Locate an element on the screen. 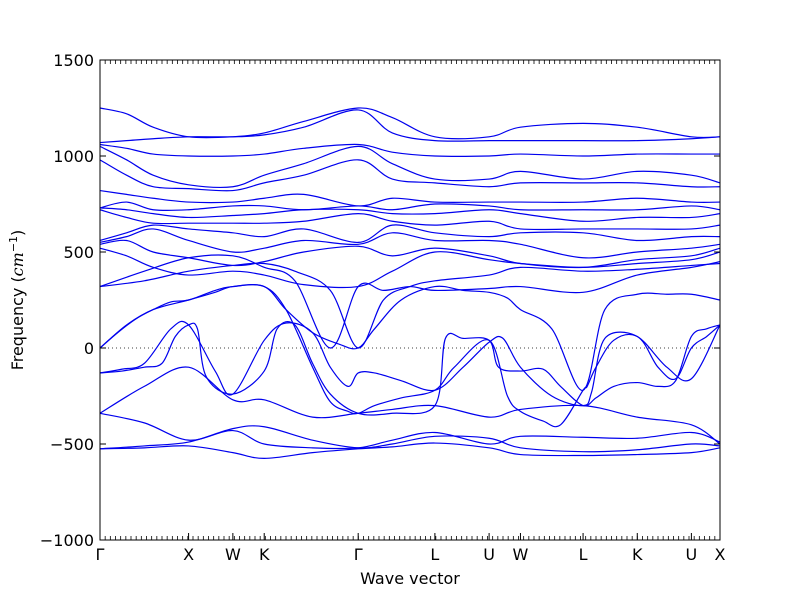 Image resolution: width=800 pixels, height=600 pixels. y-tick-label: −1000 is located at coordinates (67, 540).